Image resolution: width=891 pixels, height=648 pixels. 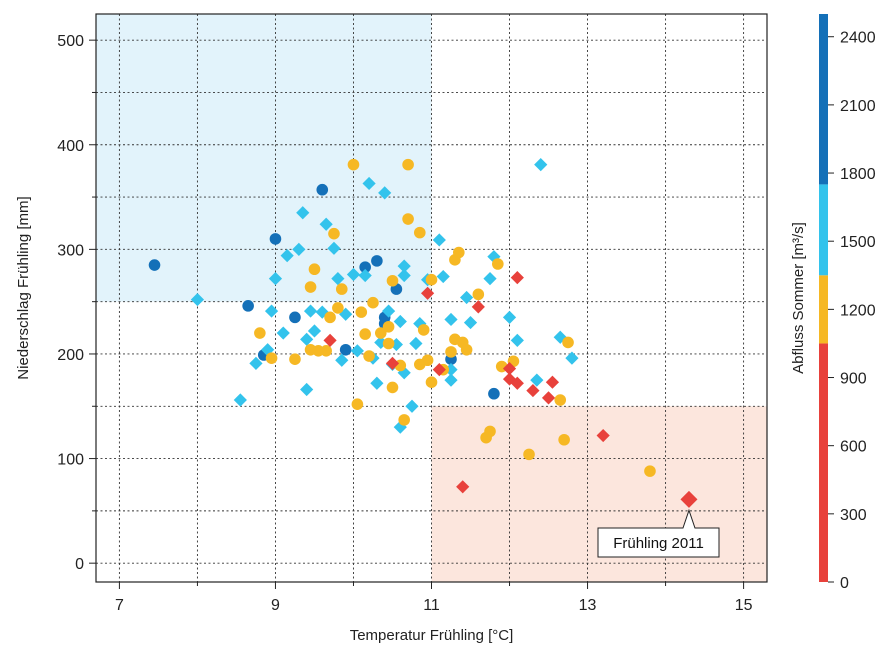 I want to click on x-axis-title: Temperatur Frühling [°C], so click(x=432, y=635).